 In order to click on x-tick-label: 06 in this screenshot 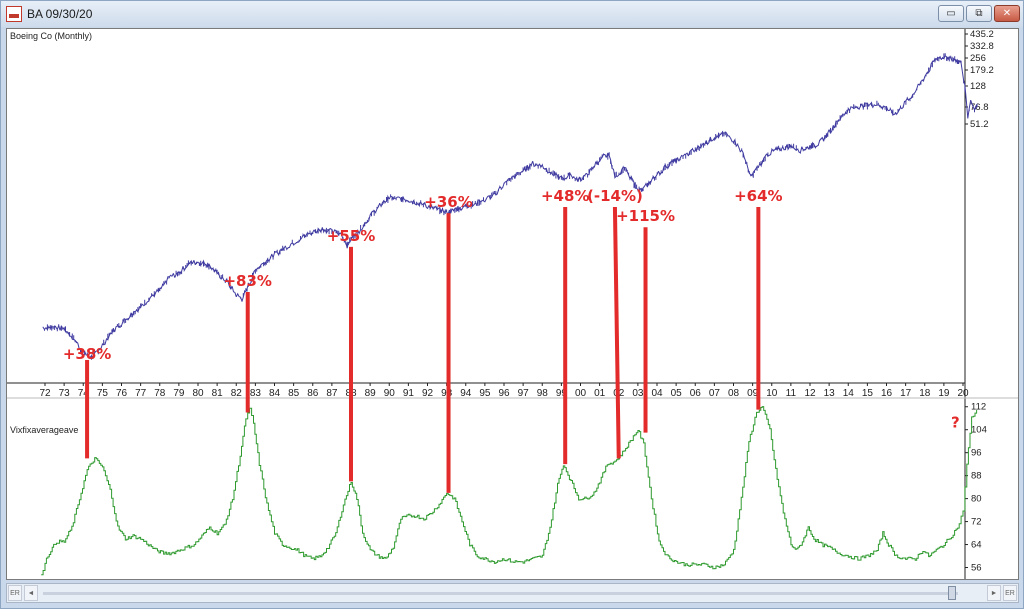, I will do `click(696, 393)`.